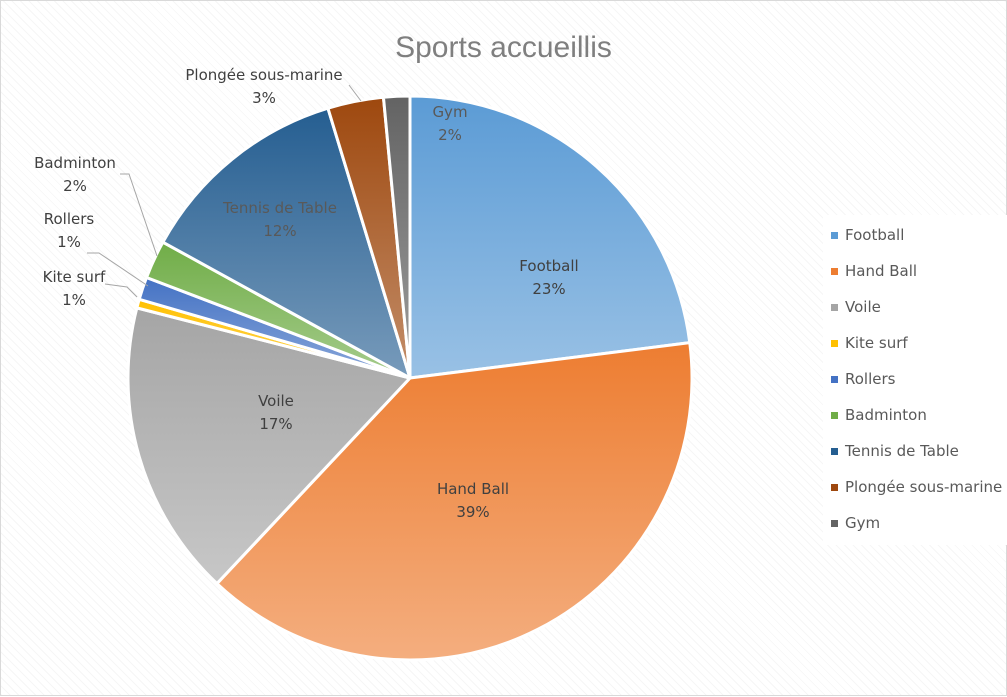 This screenshot has width=1007, height=697. Describe the element at coordinates (548, 266) in the screenshot. I see `data-label-category: Football` at that location.